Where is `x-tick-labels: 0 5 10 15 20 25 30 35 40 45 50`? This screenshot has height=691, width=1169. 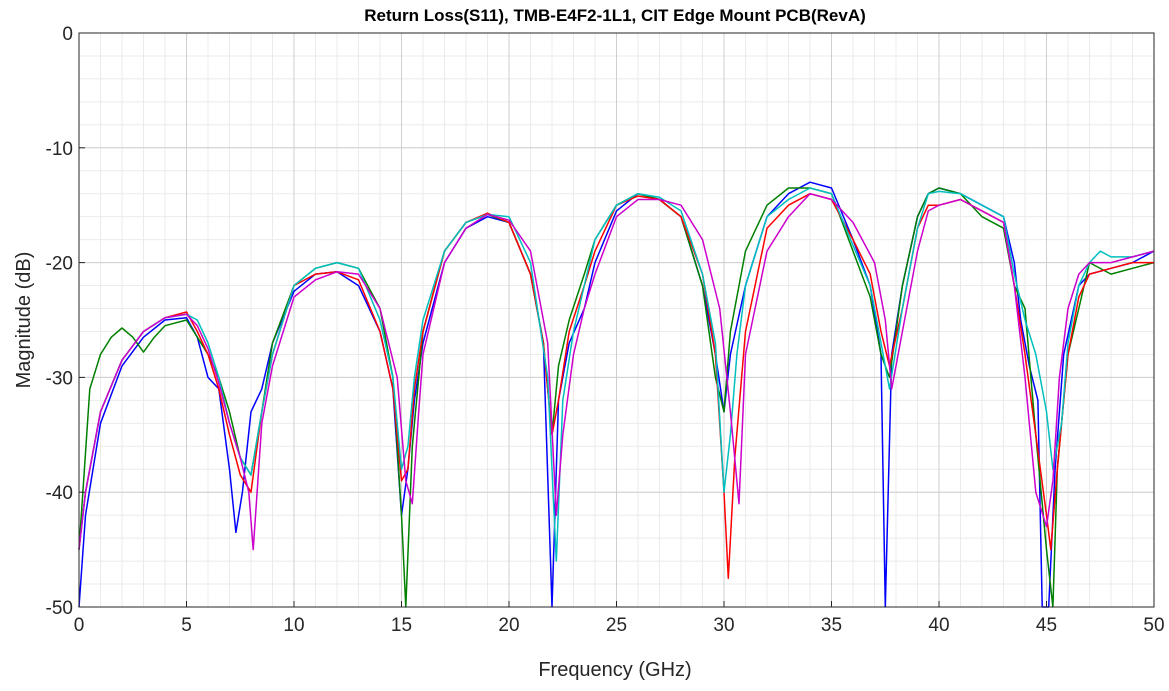
x-tick-labels: 0 5 10 15 20 25 30 35 40 45 50 is located at coordinates (619, 618).